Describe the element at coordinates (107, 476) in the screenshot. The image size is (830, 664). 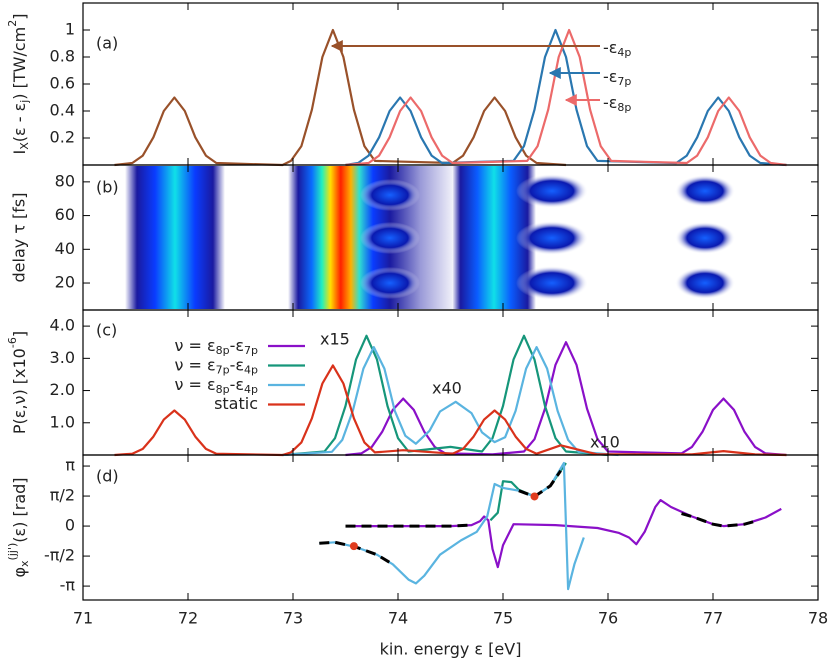
I see `annotation: (d)` at that location.